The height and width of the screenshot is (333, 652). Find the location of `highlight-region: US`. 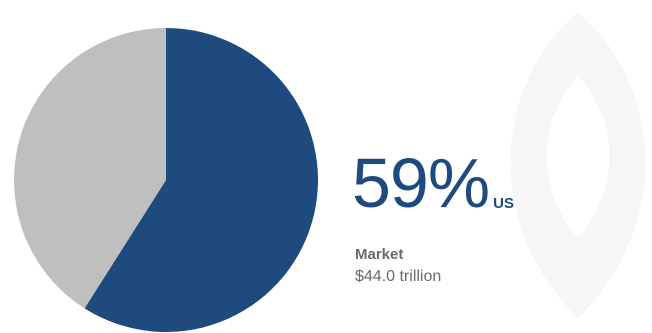

highlight-region: US is located at coordinates (503, 203).